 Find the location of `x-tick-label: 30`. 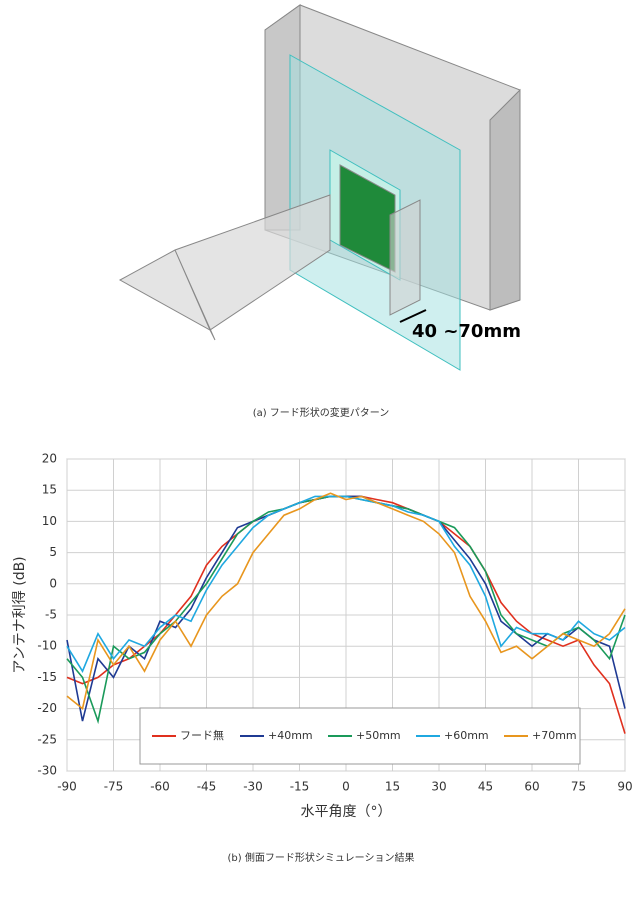

x-tick-label: 30 is located at coordinates (438, 787).